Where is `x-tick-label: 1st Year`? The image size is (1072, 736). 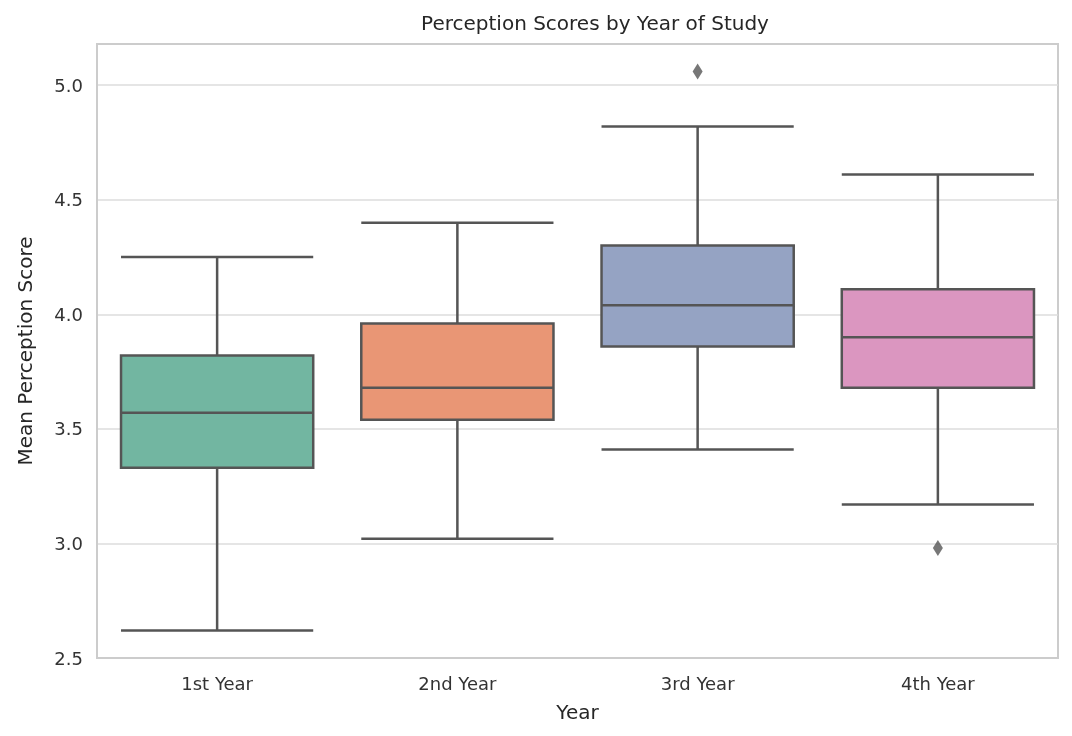 x-tick-label: 1st Year is located at coordinates (217, 683).